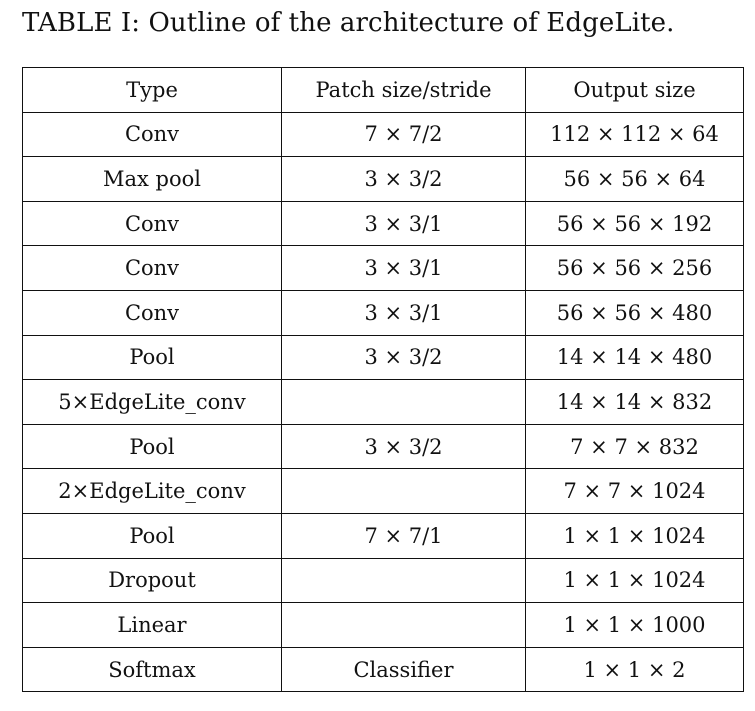  I want to click on cell-type: 5×EdgeLite_conv, so click(152, 402).